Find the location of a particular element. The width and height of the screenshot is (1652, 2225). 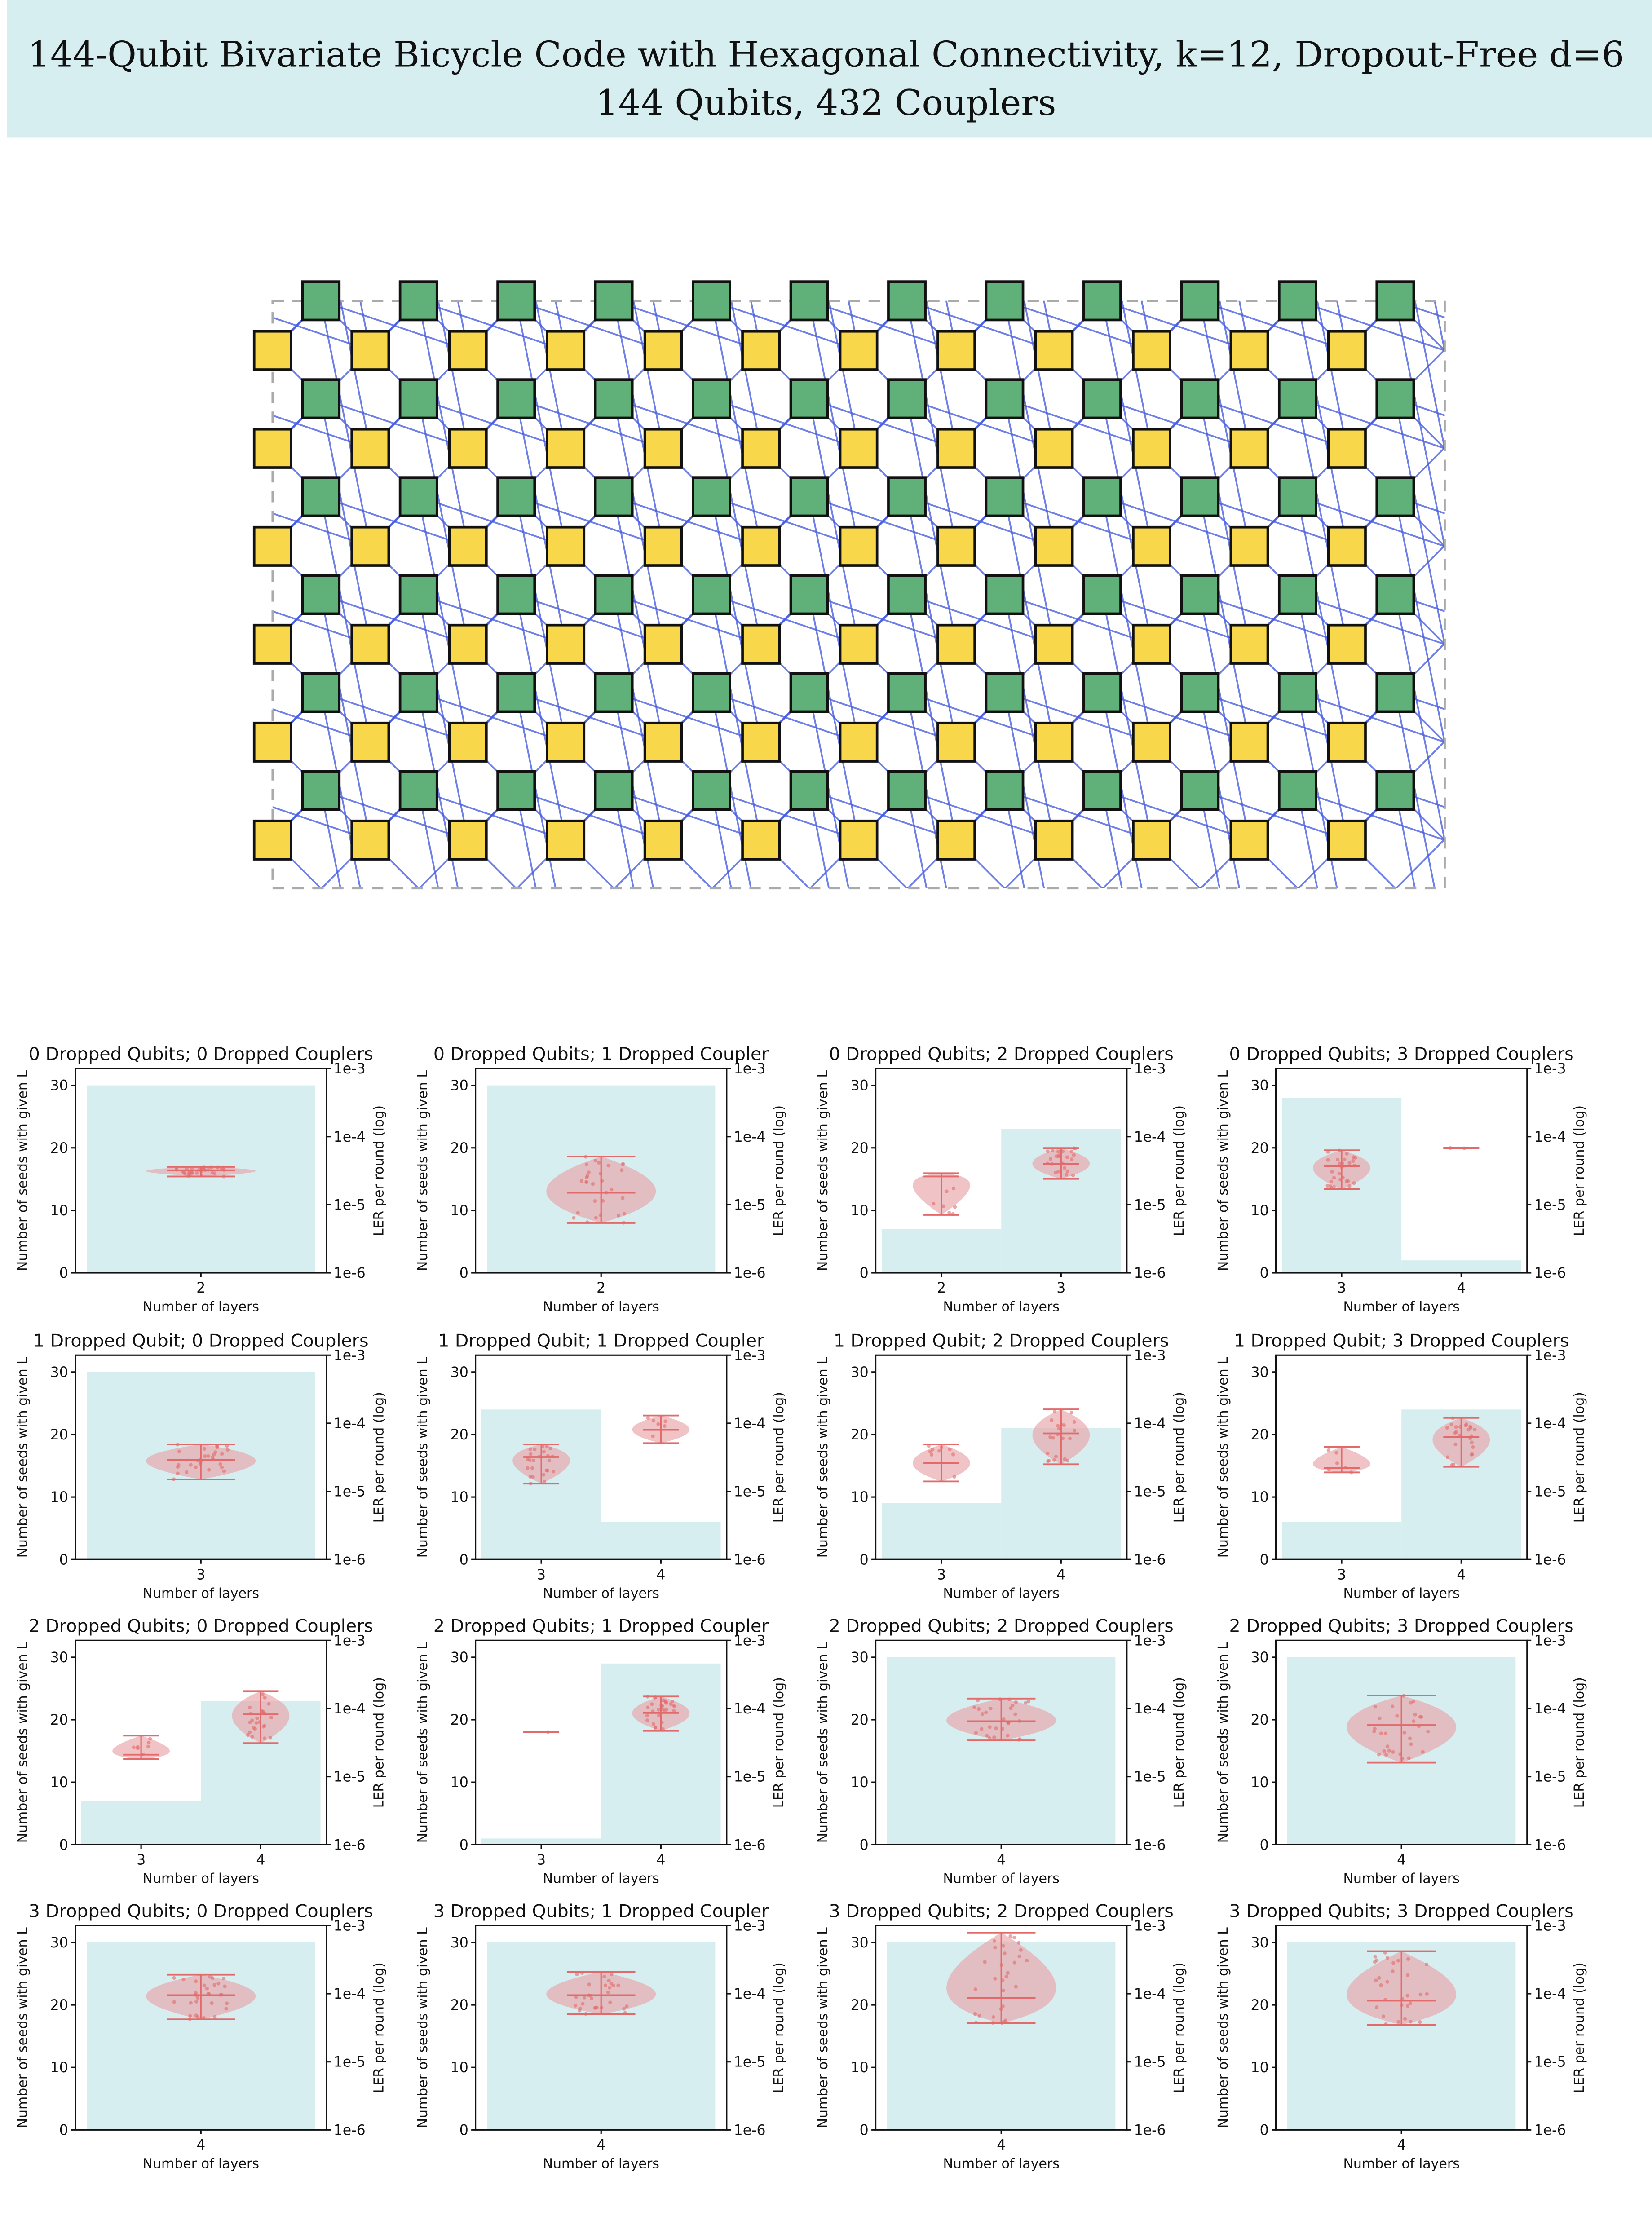

panel-title: 0 Dropped Qubits; 2 Dropped Couplers is located at coordinates (1001, 1054).